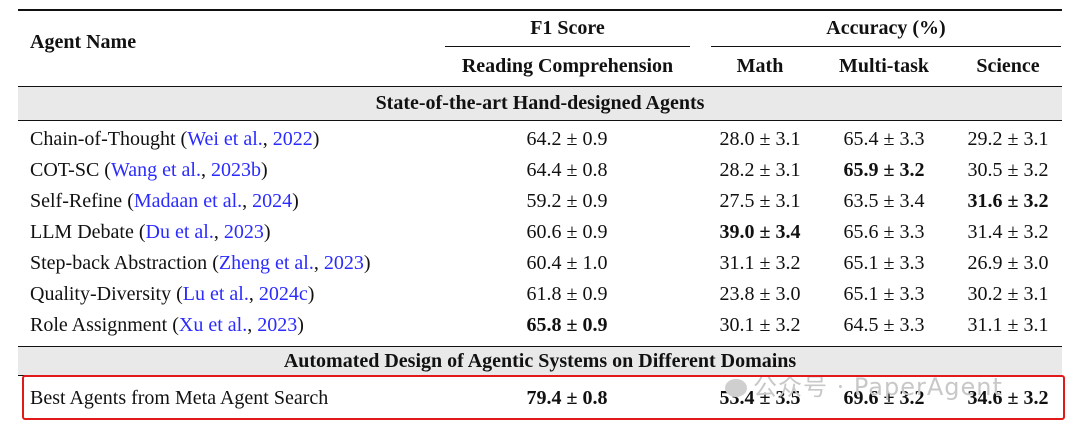 The height and width of the screenshot is (426, 1080). I want to click on agent-name: Best Agents from Meta Agent Search, so click(179, 398).